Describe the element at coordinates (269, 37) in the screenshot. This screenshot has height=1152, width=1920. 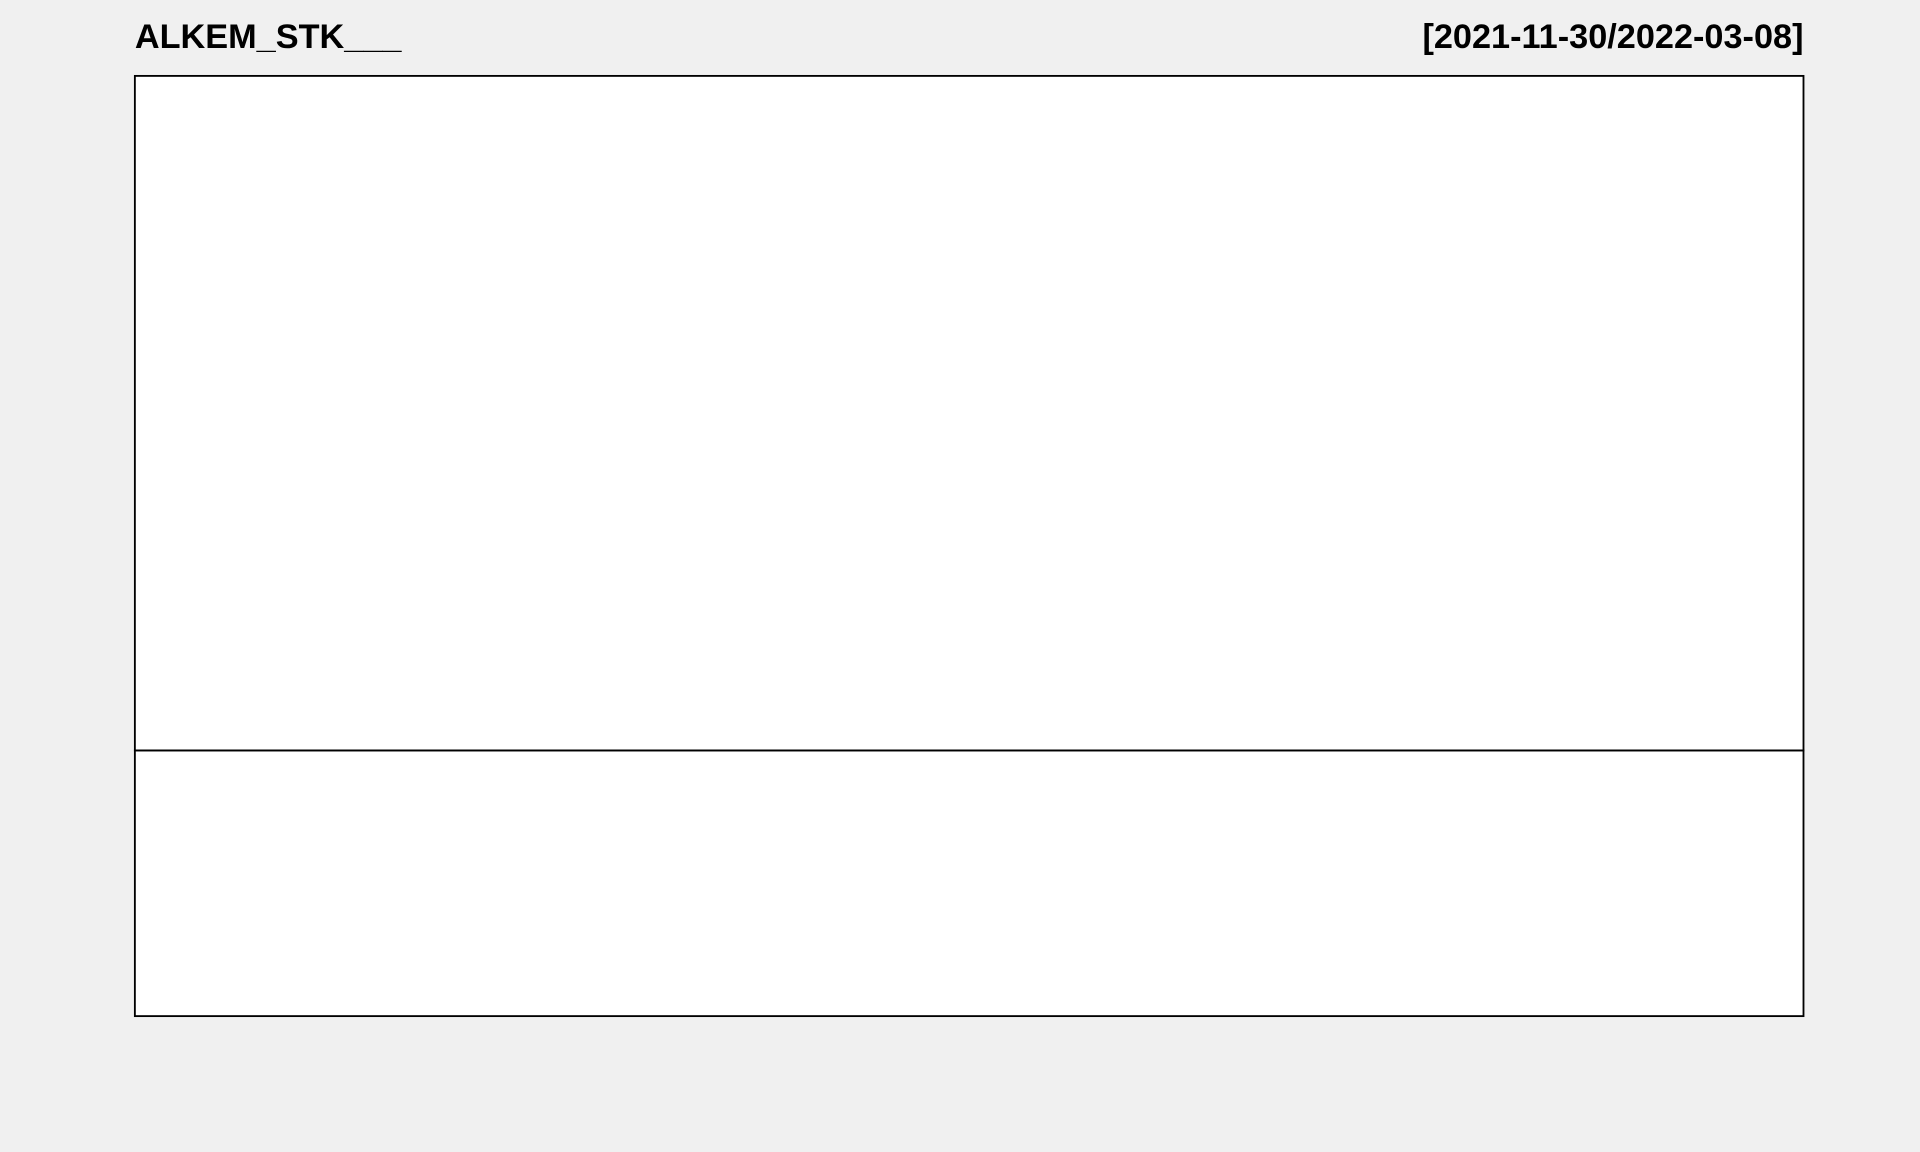
I see `chart-title: ALKEM_STK___` at that location.